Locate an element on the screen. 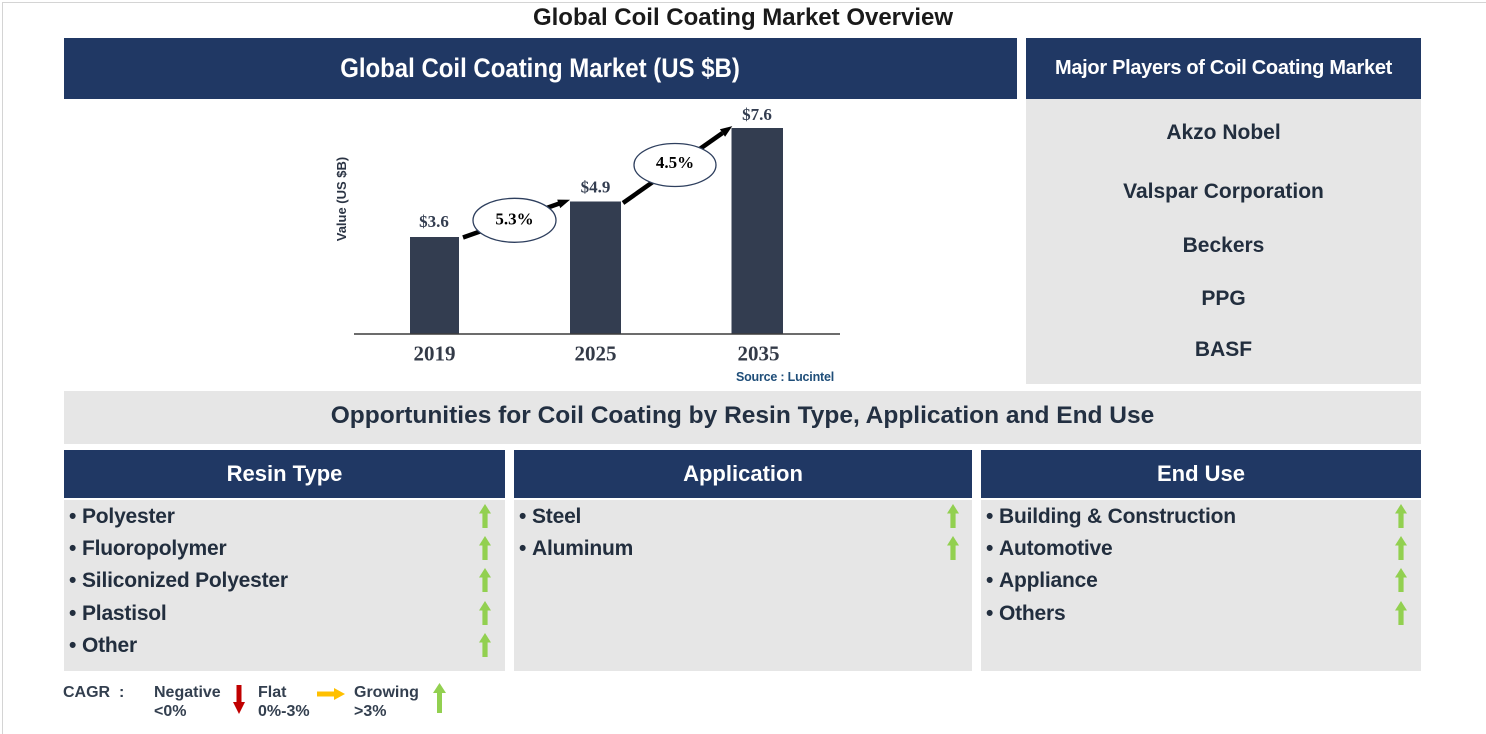  svg-text: $4.9 is located at coordinates (596, 187).